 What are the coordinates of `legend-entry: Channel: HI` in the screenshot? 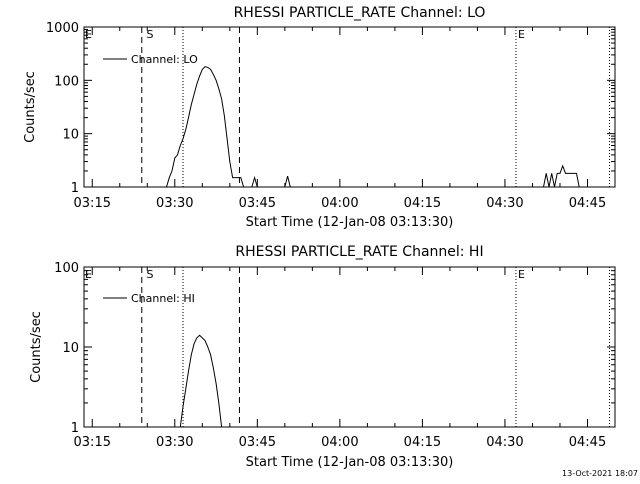 It's located at (163, 298).